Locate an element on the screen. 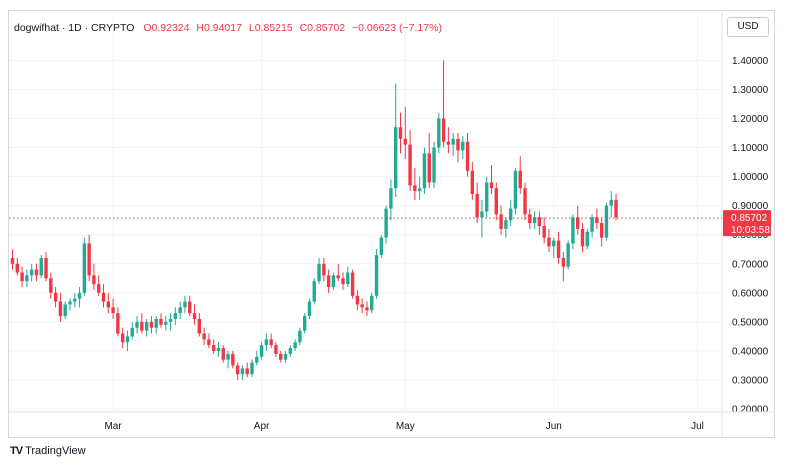  legend-high: H0.94017 is located at coordinates (219, 28).